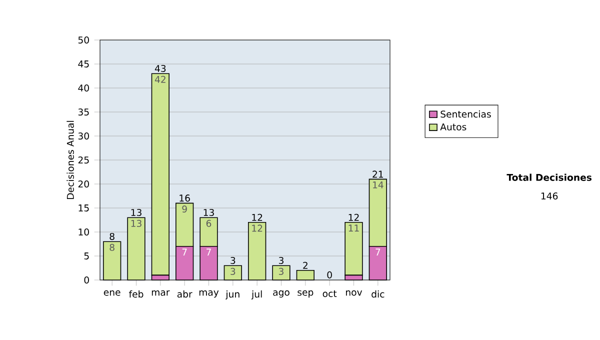  I want to click on y-tick-label: 25, so click(83, 160).